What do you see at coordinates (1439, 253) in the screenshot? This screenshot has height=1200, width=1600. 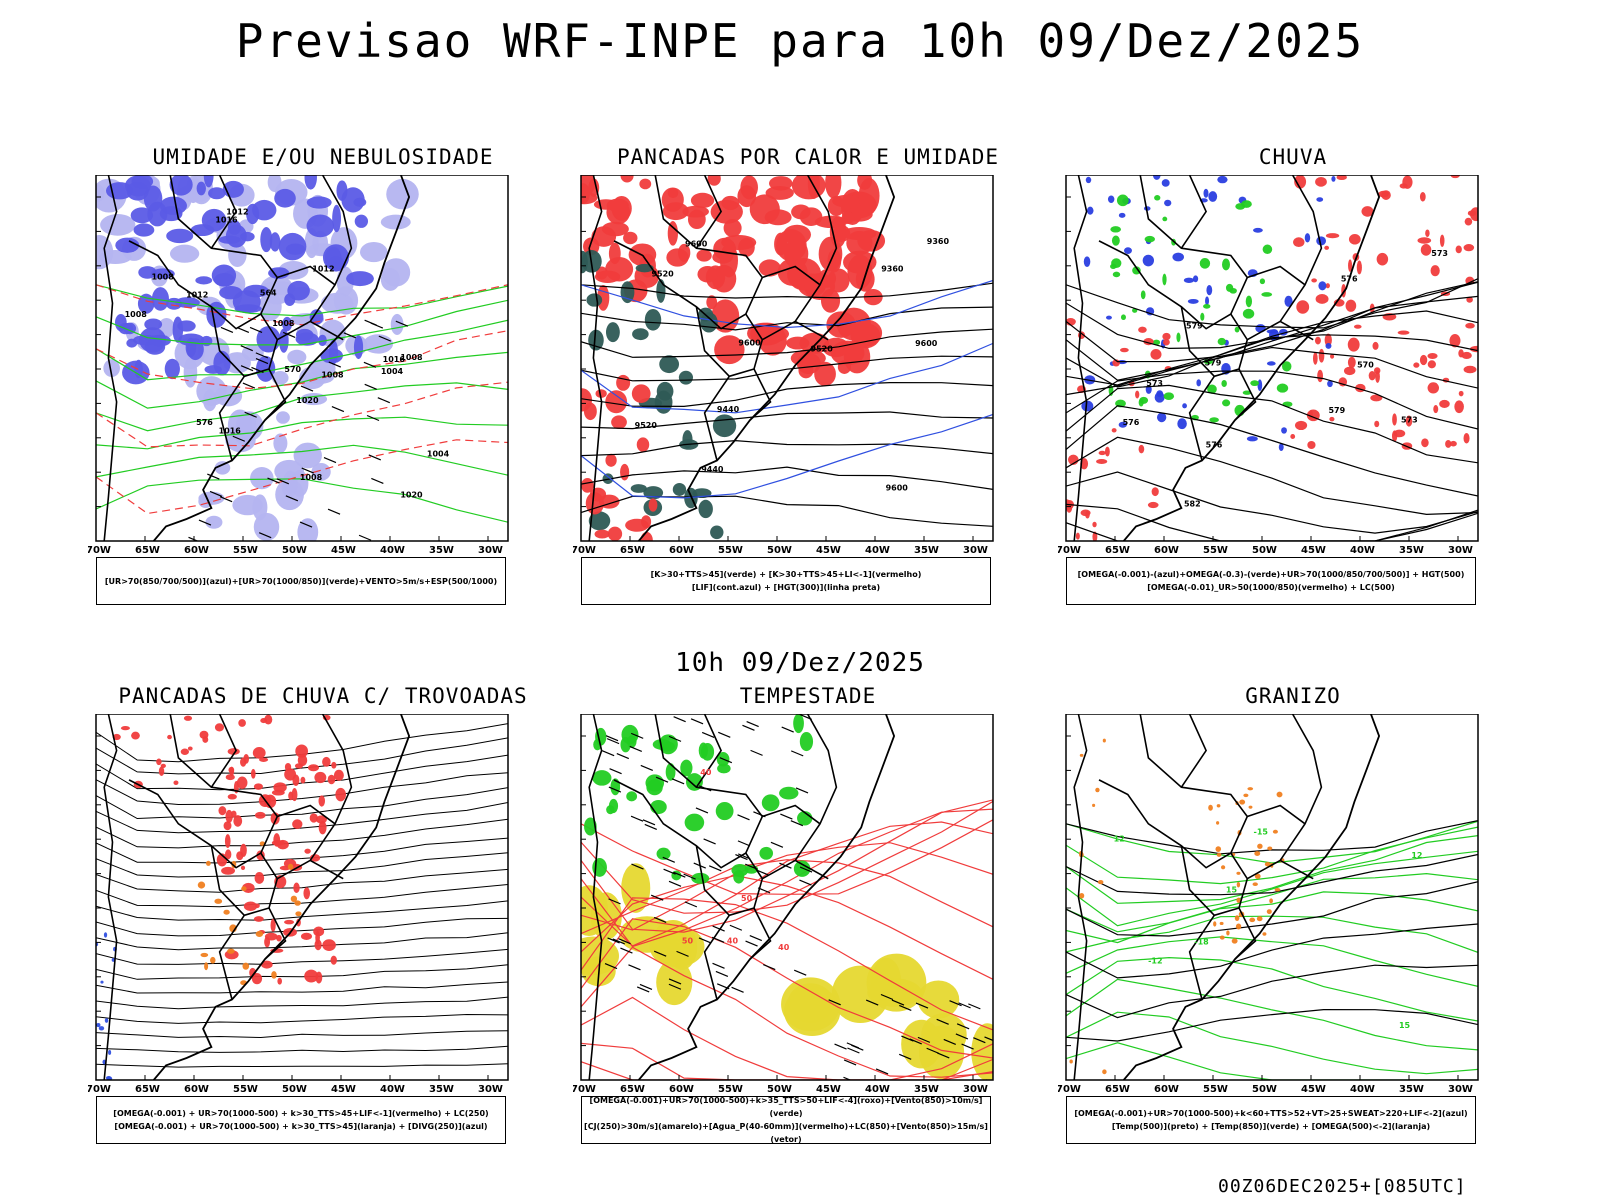 I see `contour-label: 573` at bounding box center [1439, 253].